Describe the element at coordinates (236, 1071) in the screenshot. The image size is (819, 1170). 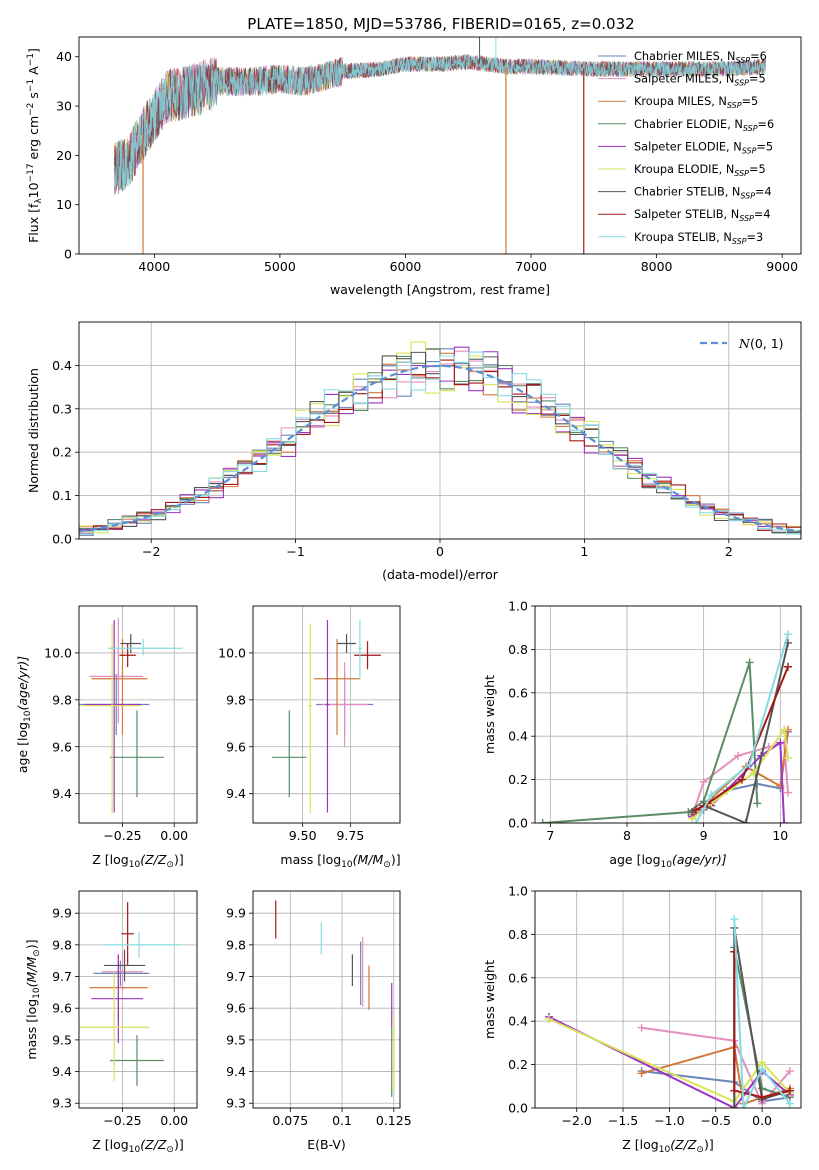
I see `y-tick-label: 9.4` at that location.